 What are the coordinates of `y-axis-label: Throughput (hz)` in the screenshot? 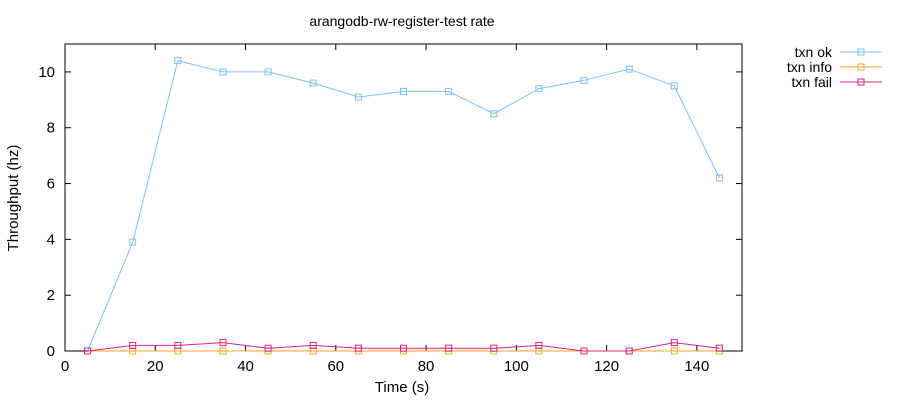 It's located at (13, 198).